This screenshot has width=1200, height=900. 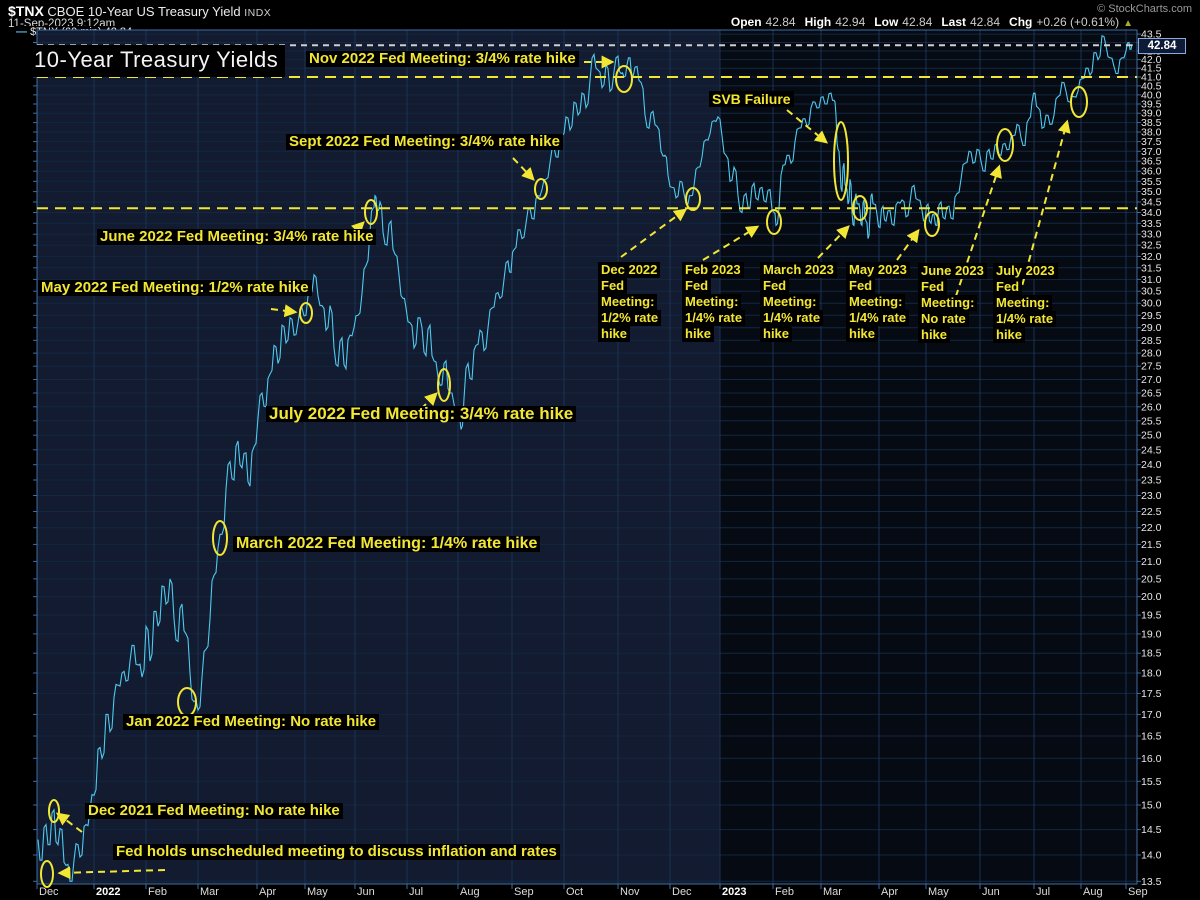 I want to click on unscheduled-meeting-arrow, so click(x=111, y=873).